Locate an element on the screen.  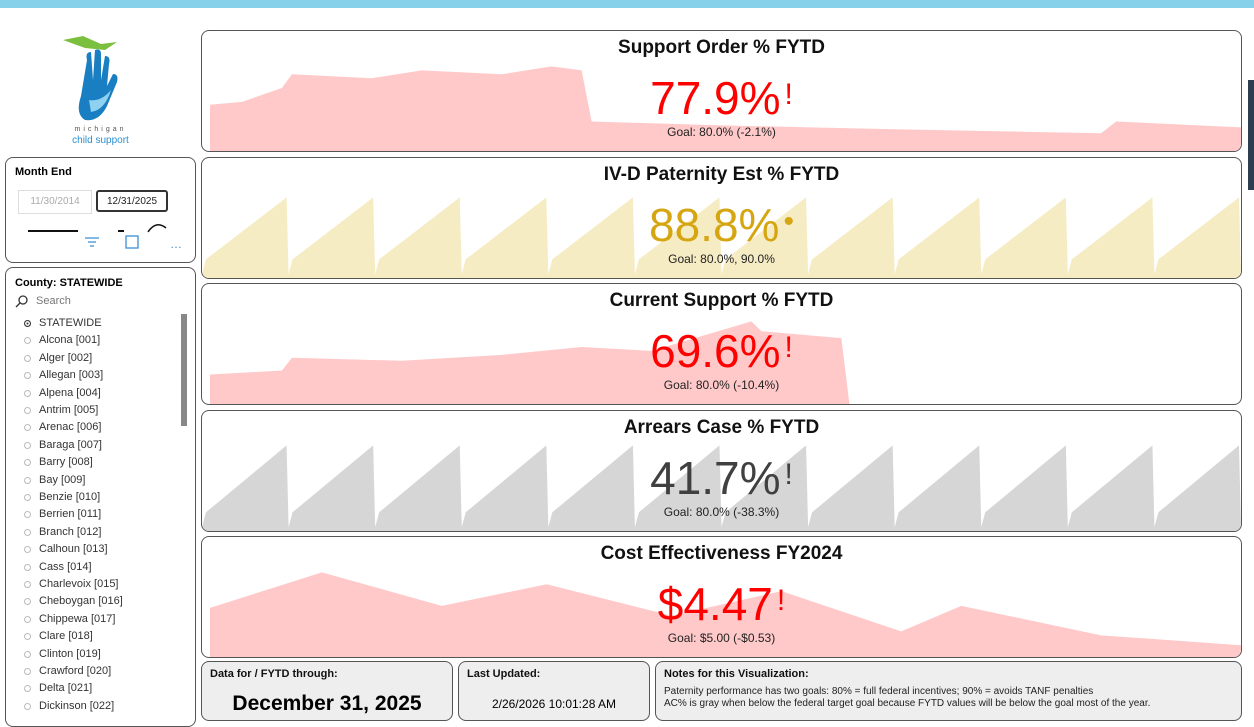
county-name: Chippewa [017] is located at coordinates (77, 618).